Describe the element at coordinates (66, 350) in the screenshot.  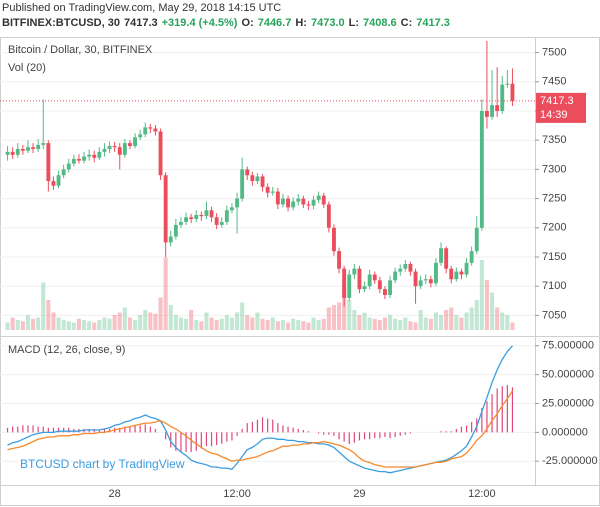
I see `macd-title: MACD (12, 26, close, 9)` at that location.